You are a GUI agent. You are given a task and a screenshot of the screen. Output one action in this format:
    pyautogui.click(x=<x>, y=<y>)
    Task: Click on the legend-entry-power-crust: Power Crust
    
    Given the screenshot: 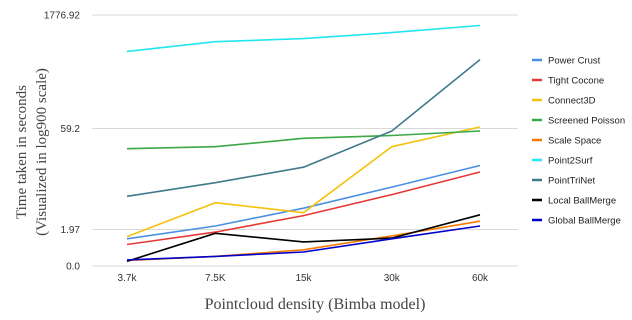 What is the action you would take?
    pyautogui.click(x=574, y=61)
    